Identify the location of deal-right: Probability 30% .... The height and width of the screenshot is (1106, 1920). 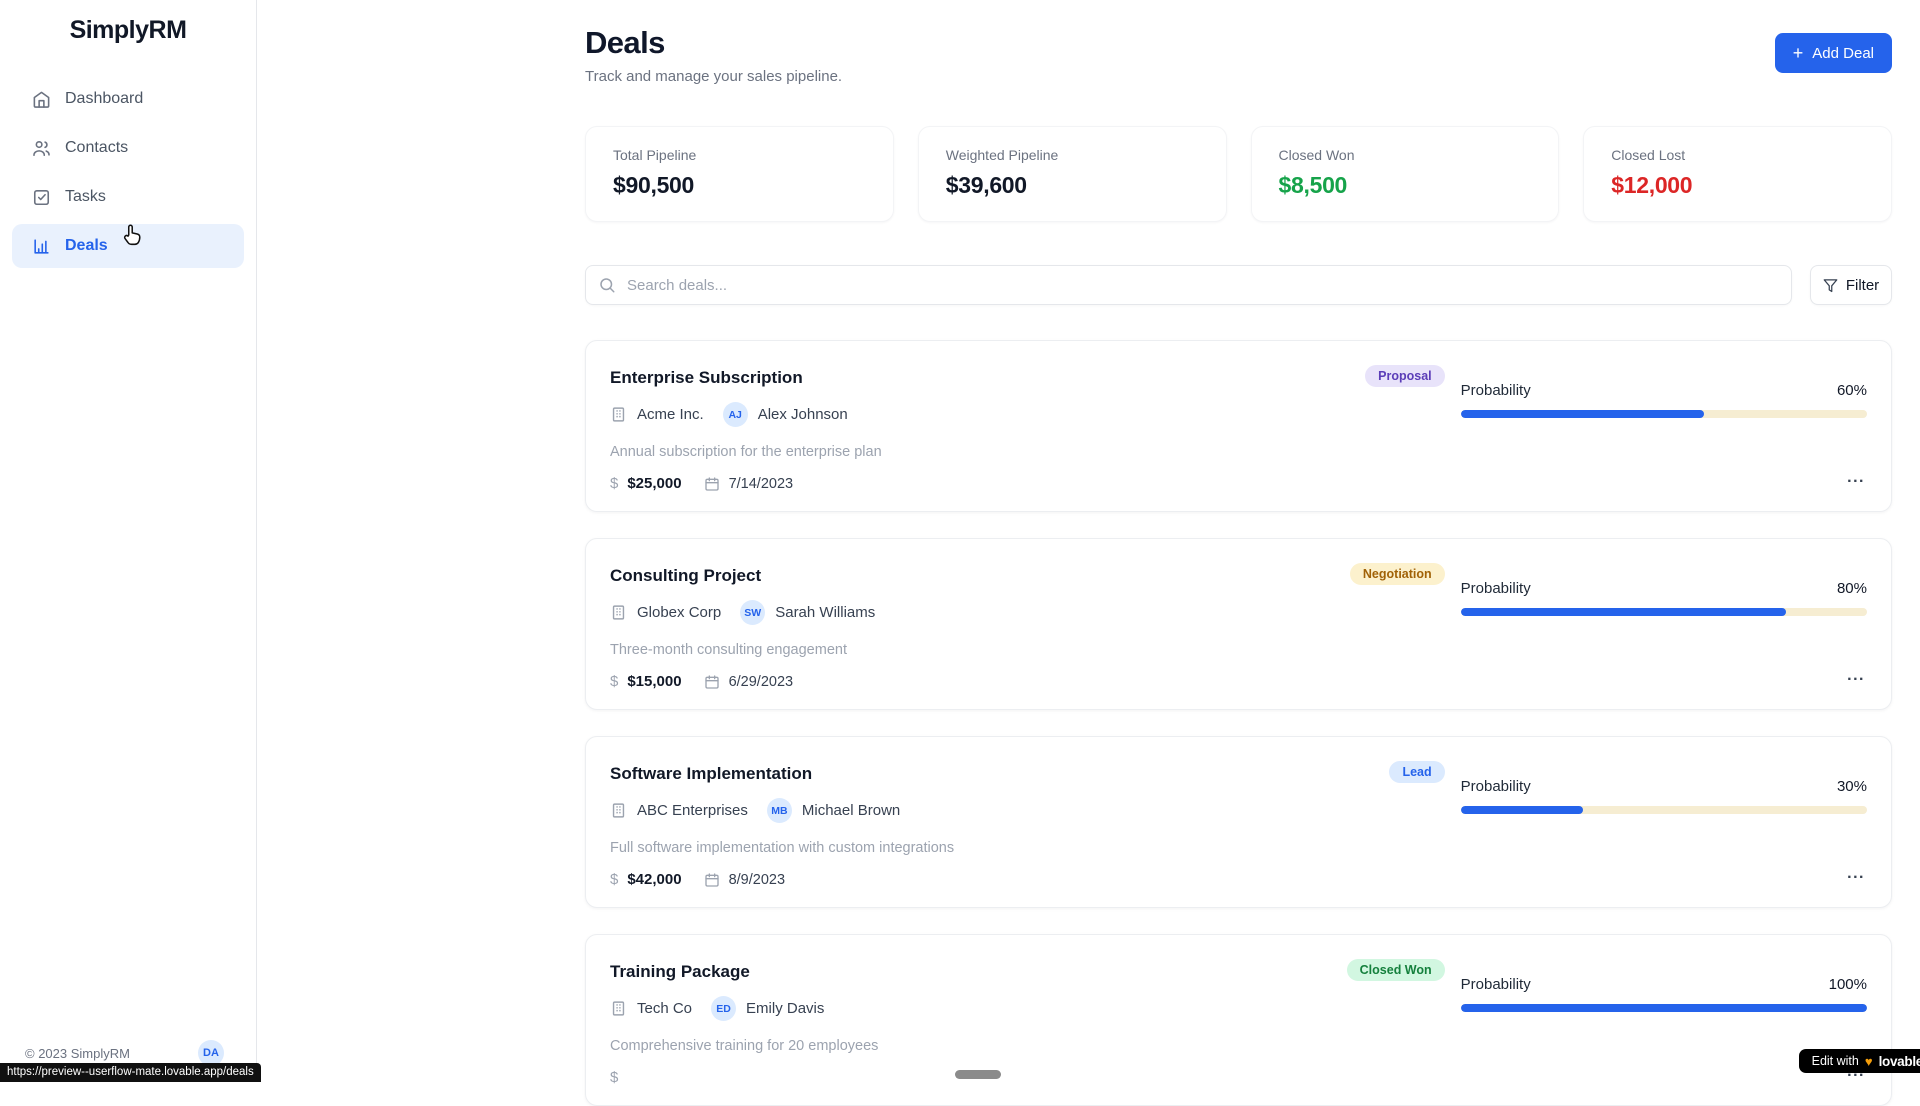
(1663, 822).